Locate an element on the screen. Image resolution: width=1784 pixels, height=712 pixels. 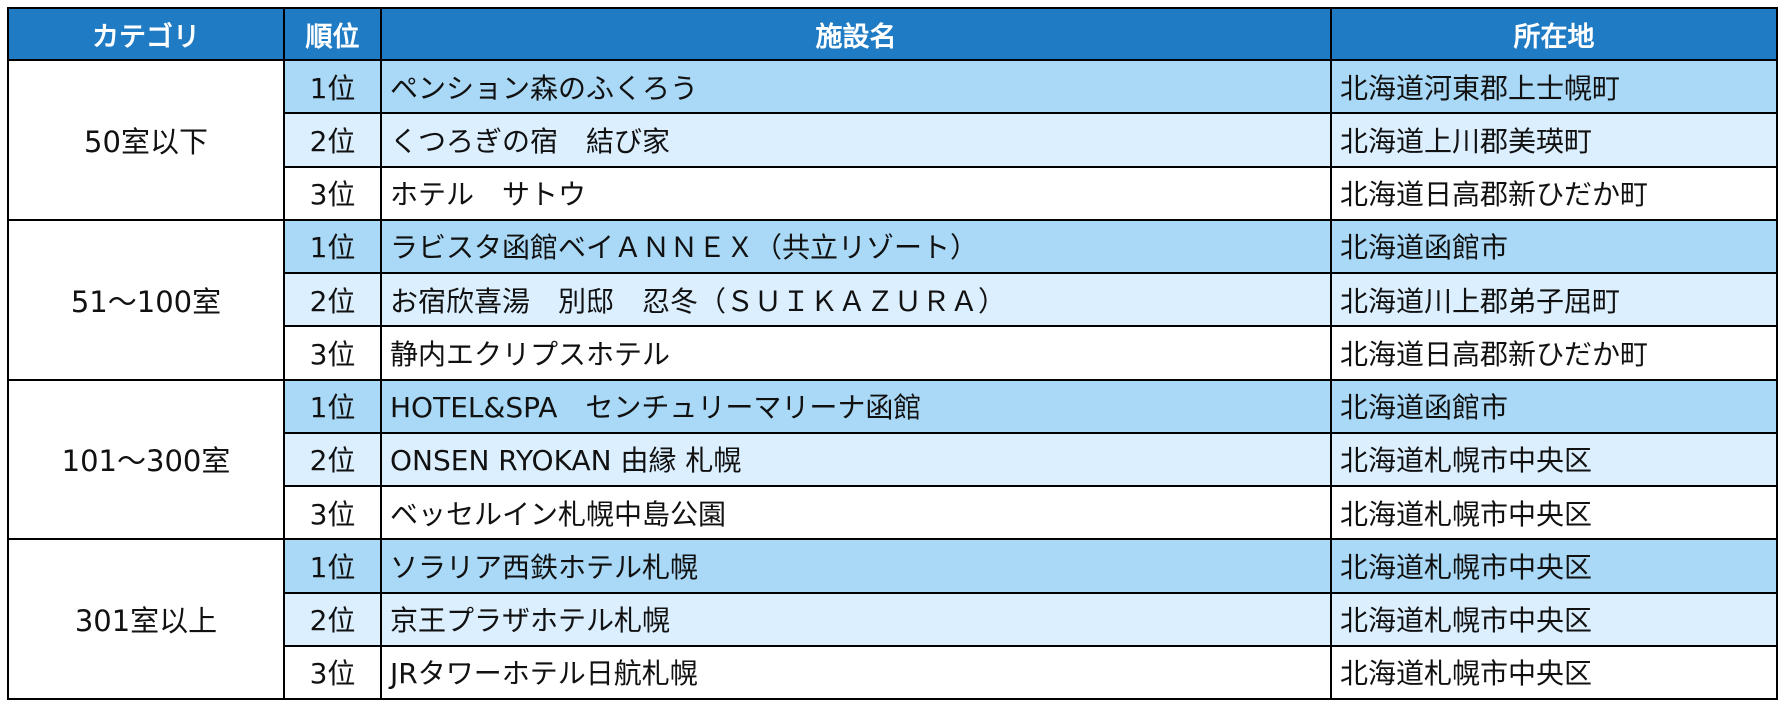
facility-cell: JRタワーホテル日航札幌 is located at coordinates (856, 672).